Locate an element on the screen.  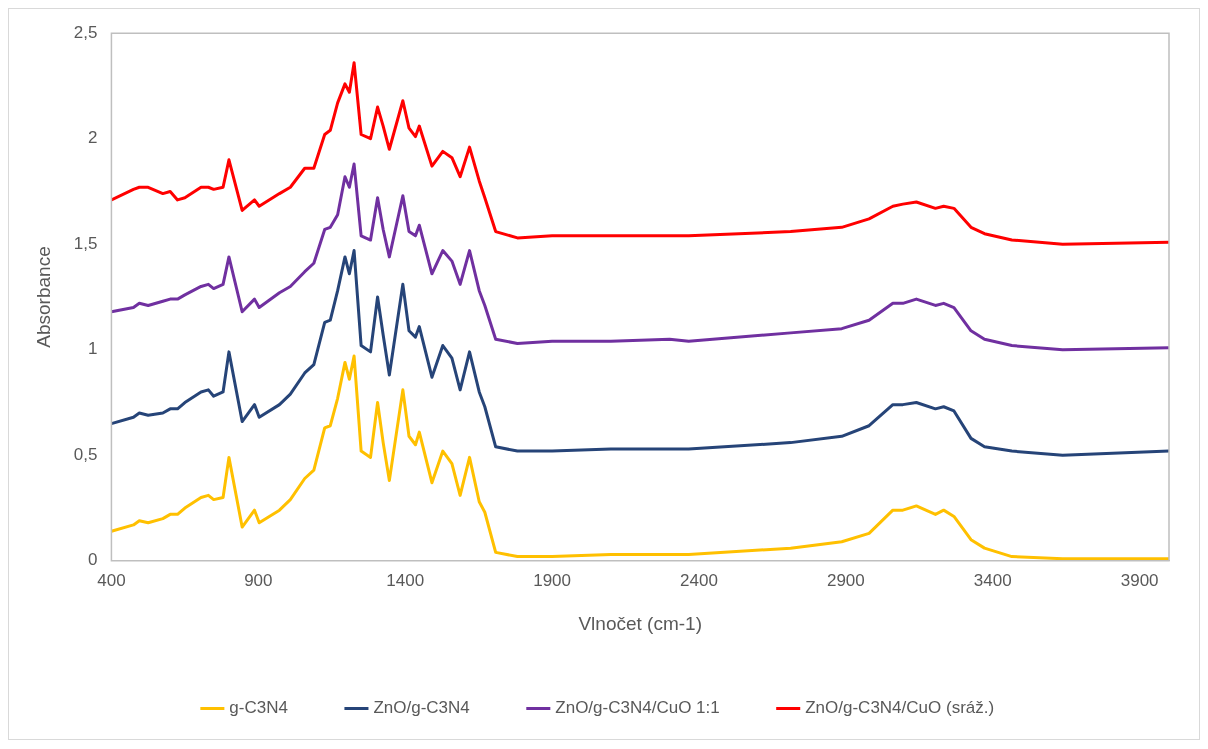
y-tick-label: 0 is located at coordinates (92, 560).